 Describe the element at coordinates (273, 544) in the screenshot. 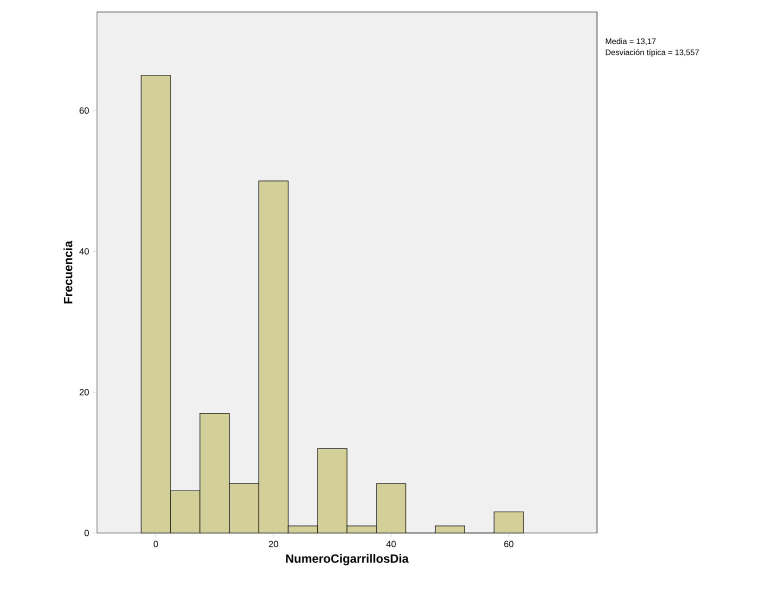

I see `x-tick-label: 20` at that location.